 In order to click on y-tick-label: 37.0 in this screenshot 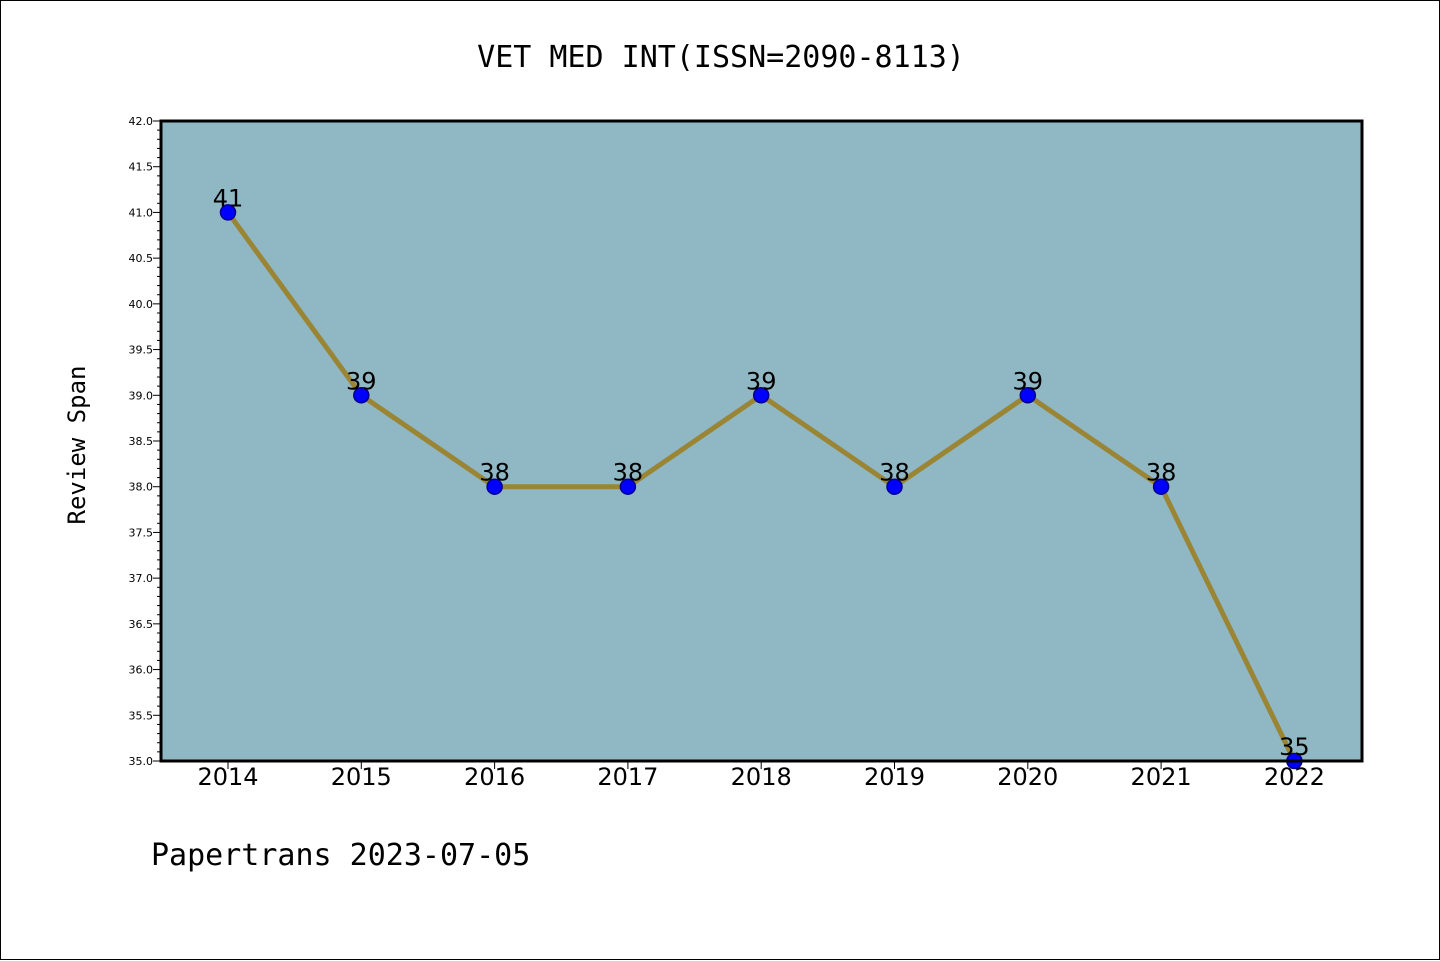, I will do `click(141, 578)`.